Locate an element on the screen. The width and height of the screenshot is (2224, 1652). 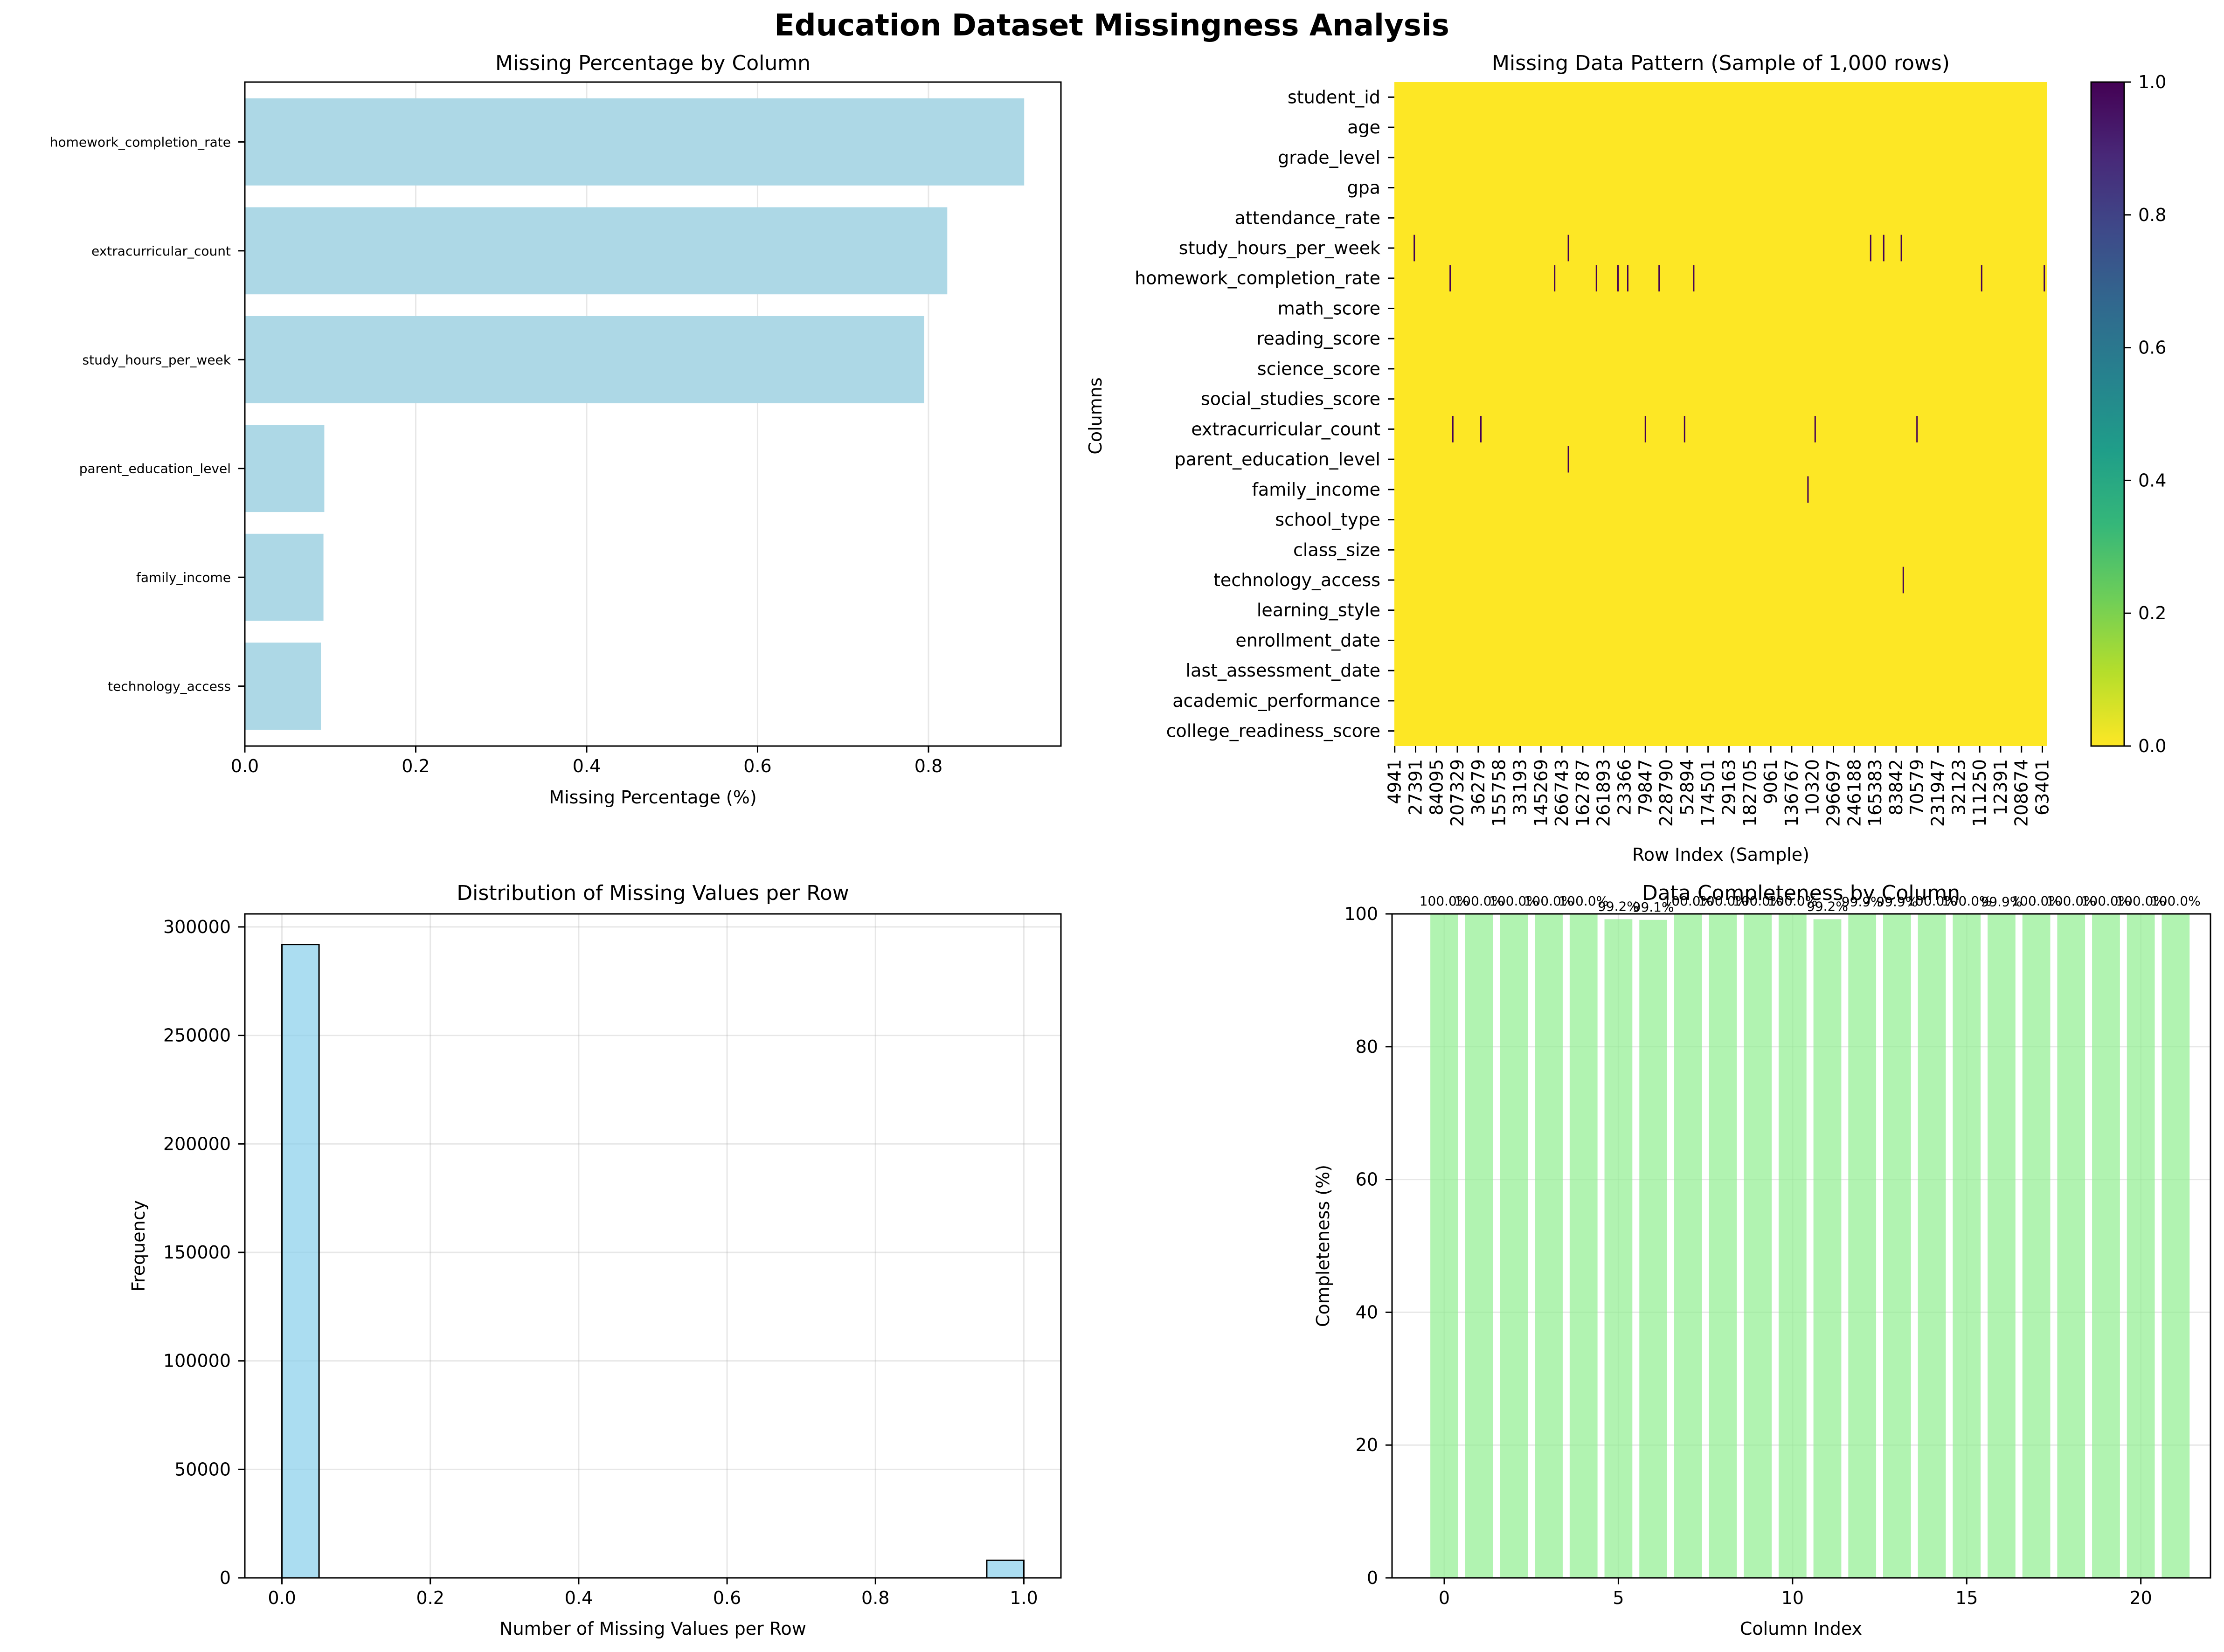
x-tick-label: 228790 is located at coordinates (1666, 793).